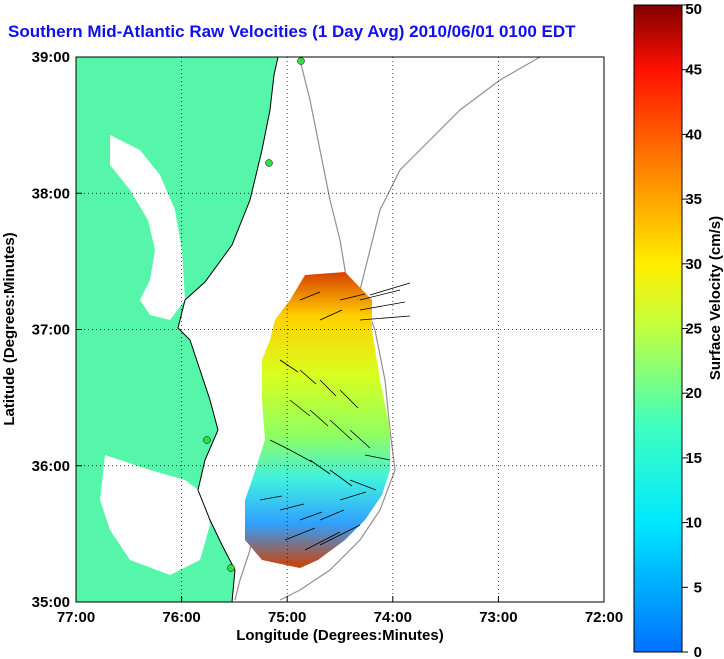 This screenshot has height=659, width=724. Describe the element at coordinates (147, 227) in the screenshot. I see `chesapeake-bay` at that location.